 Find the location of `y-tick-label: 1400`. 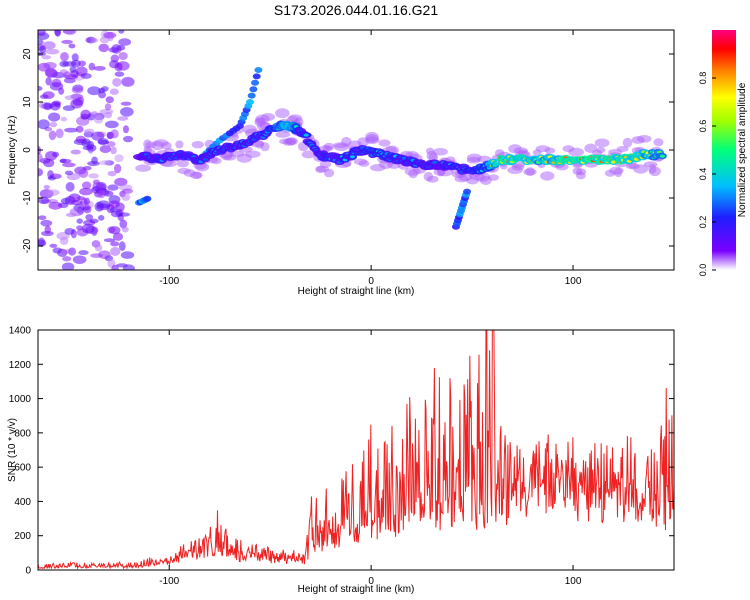

y-tick-label: 1400 is located at coordinates (20, 331).